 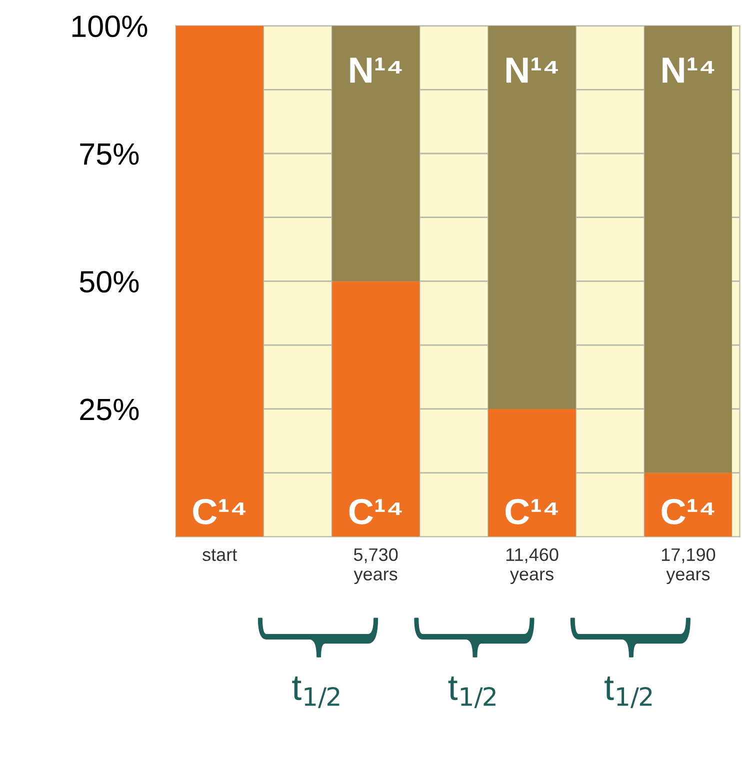 I want to click on y-tick-label: 75%, so click(x=109, y=154).